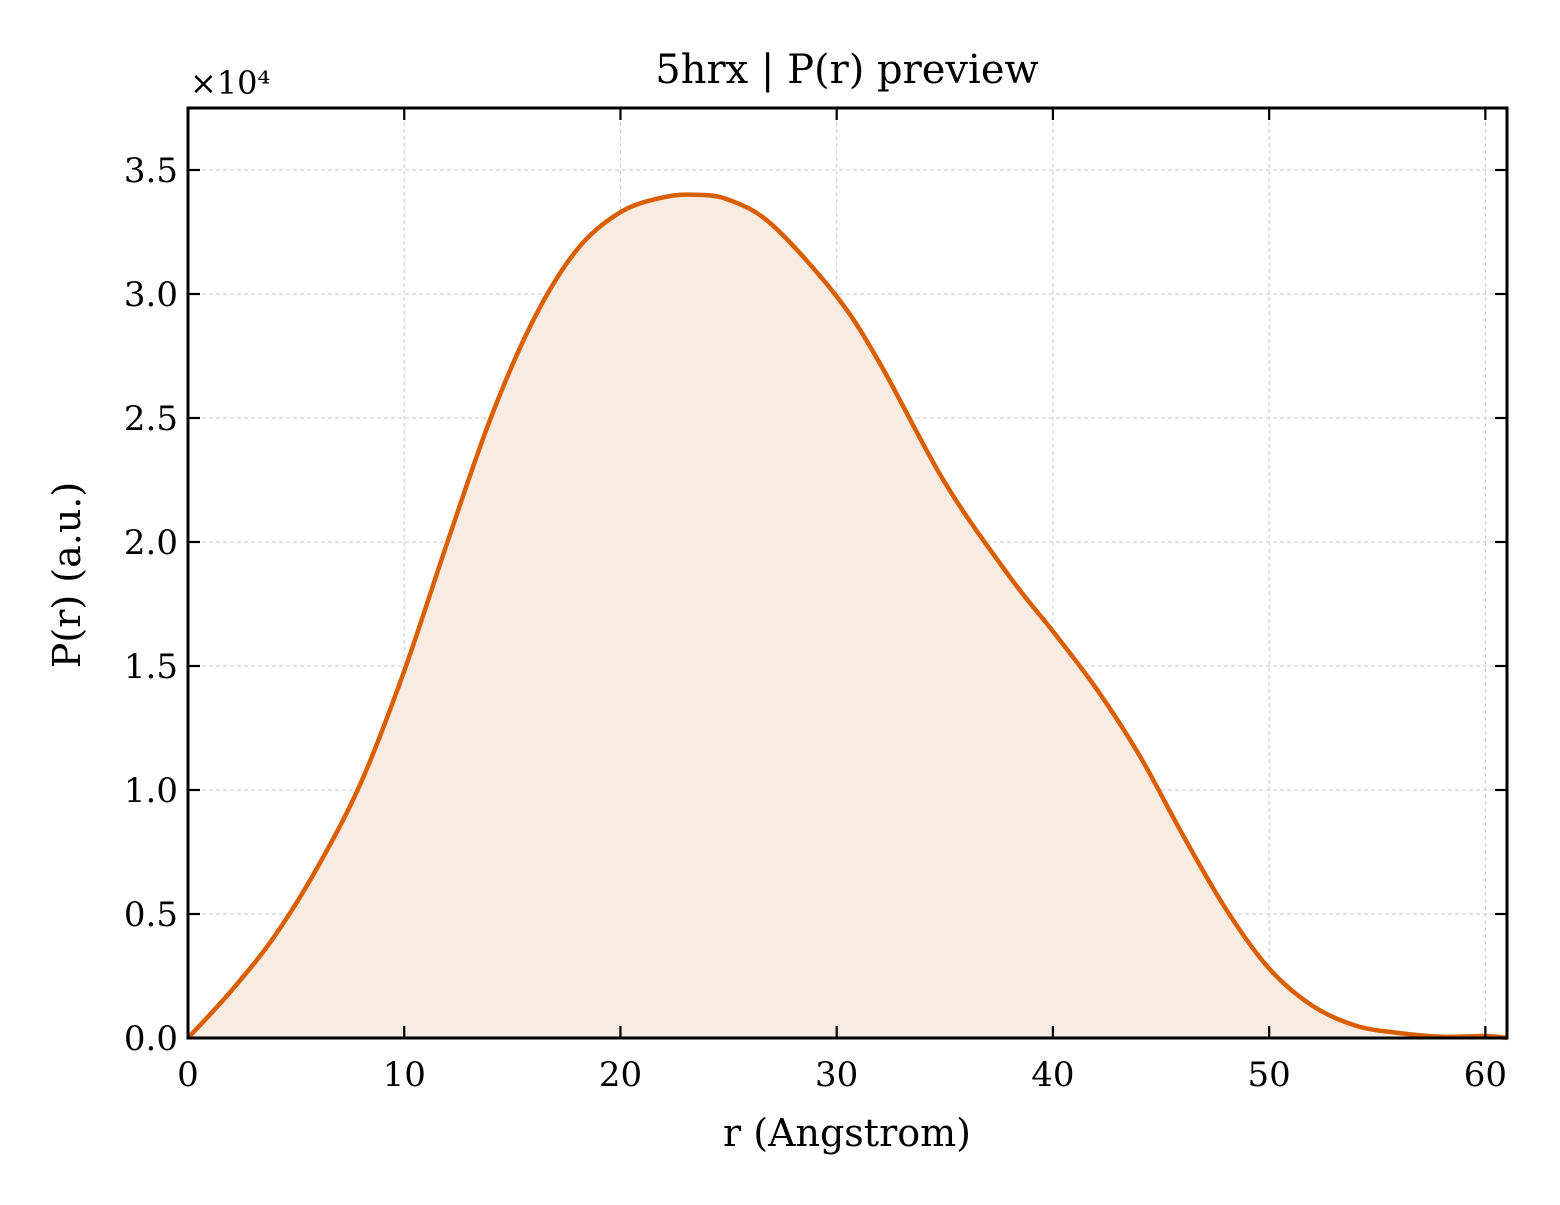  Describe the element at coordinates (620, 1075) in the screenshot. I see `x-tick-label: 20` at that location.